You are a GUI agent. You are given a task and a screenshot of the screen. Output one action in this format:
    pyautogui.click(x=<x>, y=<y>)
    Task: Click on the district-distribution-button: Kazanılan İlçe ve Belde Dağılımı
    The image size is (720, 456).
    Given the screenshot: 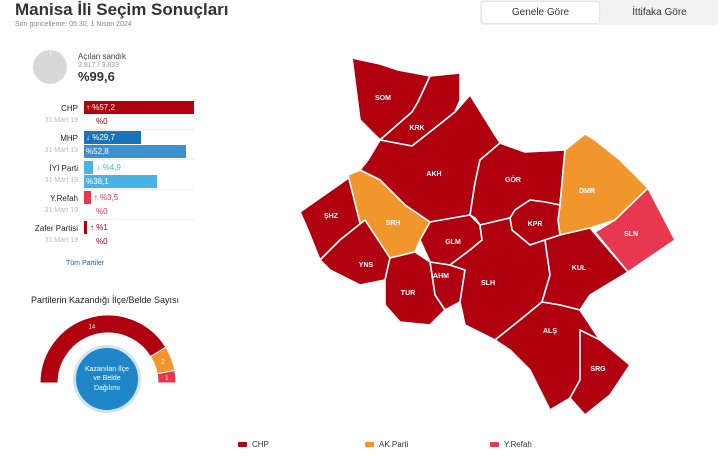 What is the action you would take?
    pyautogui.click(x=107, y=379)
    